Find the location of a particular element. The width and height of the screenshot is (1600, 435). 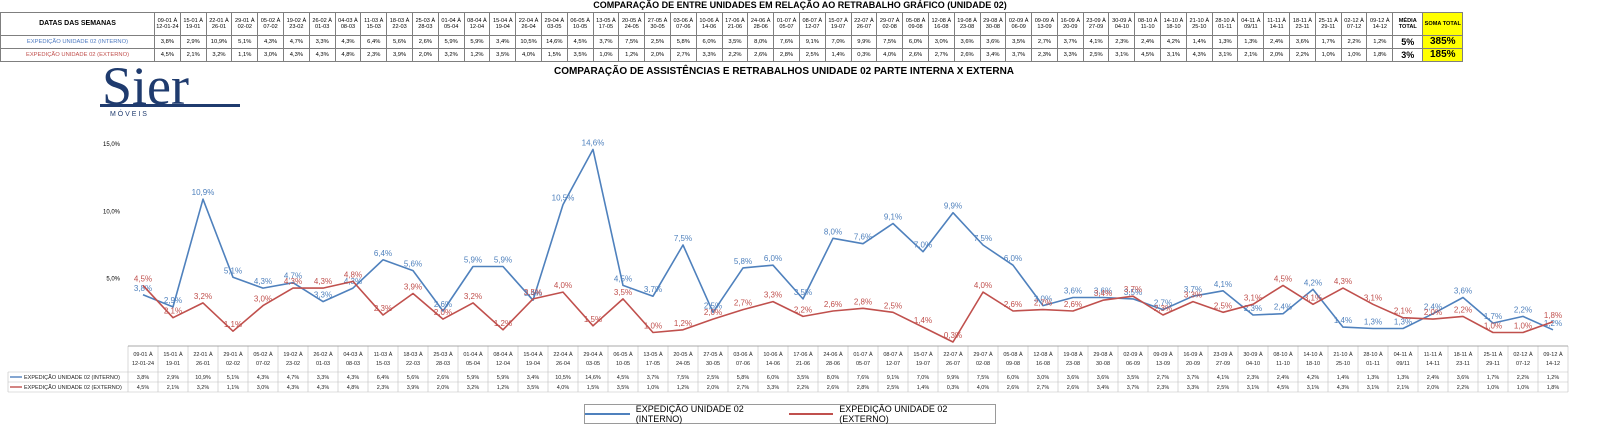

week-header: 19-02 À 23-02 is located at coordinates (296, 24).